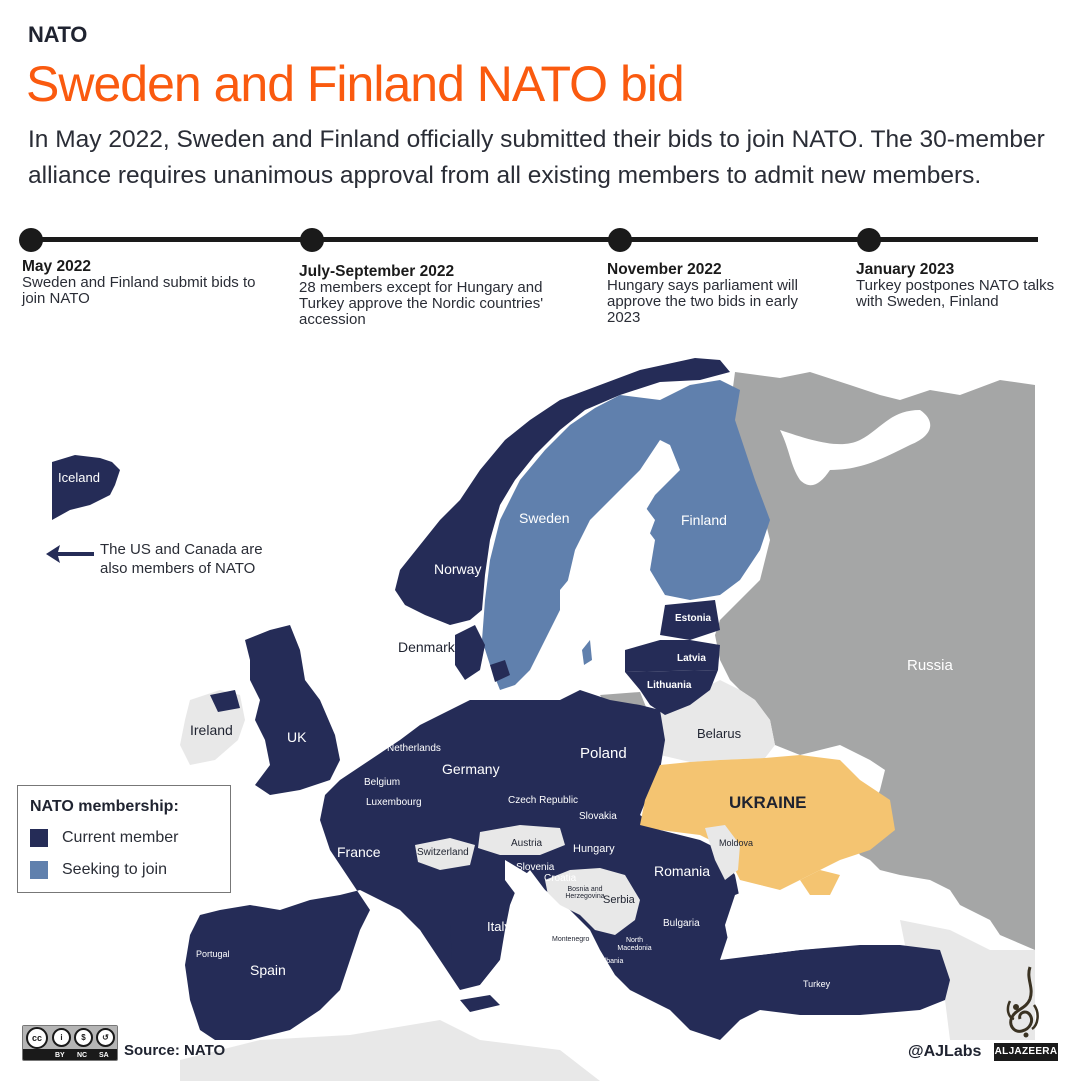 The width and height of the screenshot is (1081, 1081). Describe the element at coordinates (945, 1051) in the screenshot. I see `aj-labs-credit: @AJLabs` at that location.